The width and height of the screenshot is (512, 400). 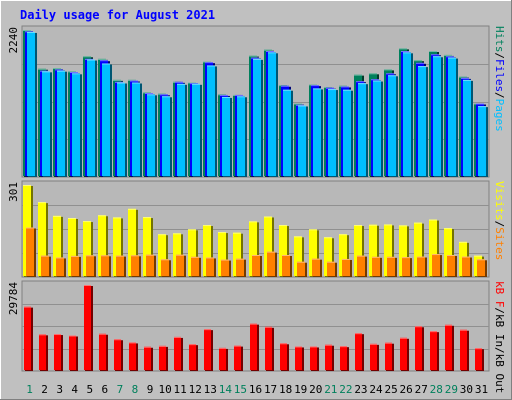 What do you see at coordinates (285, 389) in the screenshot?
I see `x-tick-label: 18` at bounding box center [285, 389].